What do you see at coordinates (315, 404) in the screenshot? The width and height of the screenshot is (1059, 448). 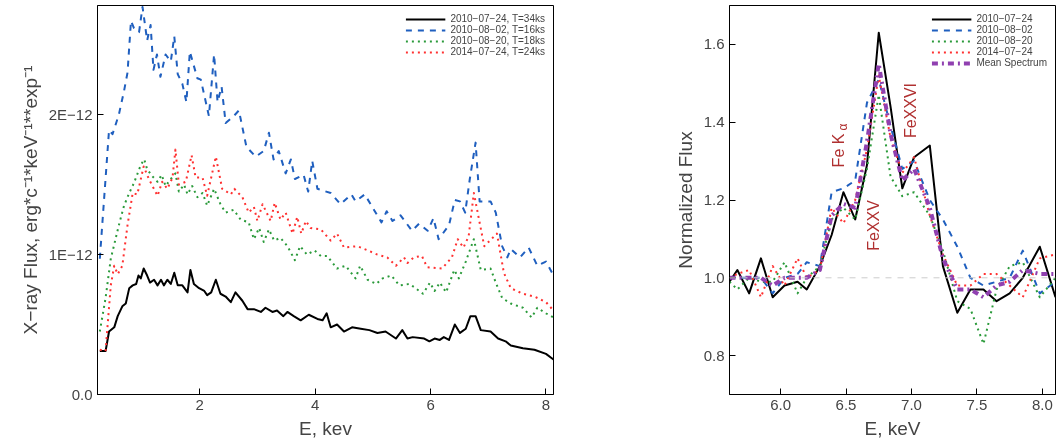 I see `x-tick-label: 4` at bounding box center [315, 404].